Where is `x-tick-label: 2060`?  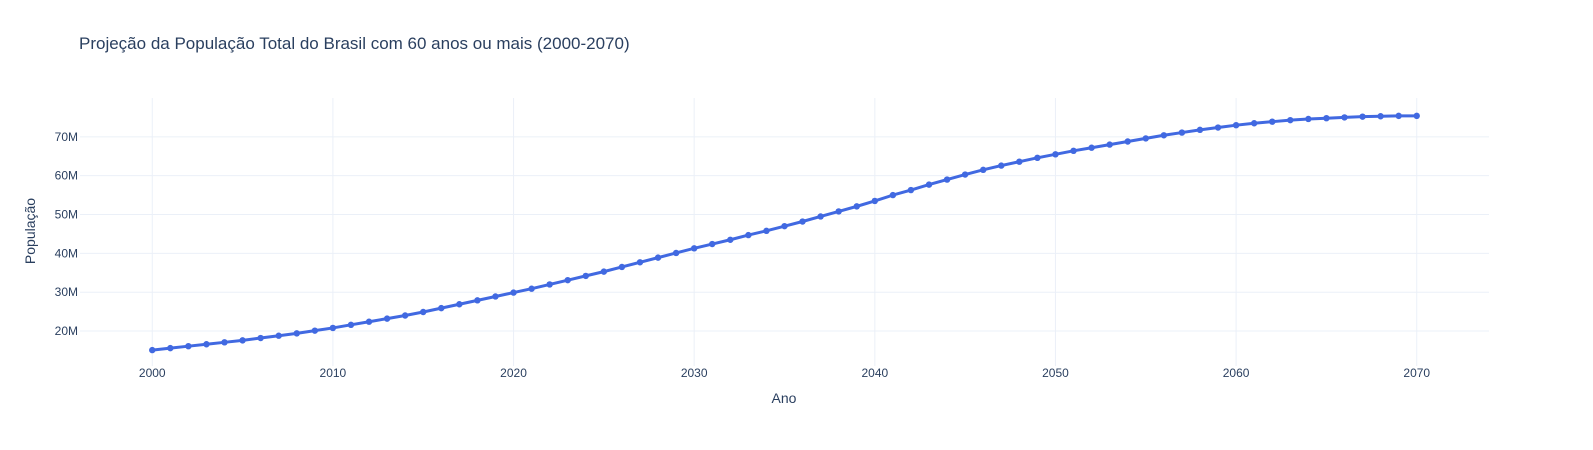 x-tick-label: 2060 is located at coordinates (1236, 373).